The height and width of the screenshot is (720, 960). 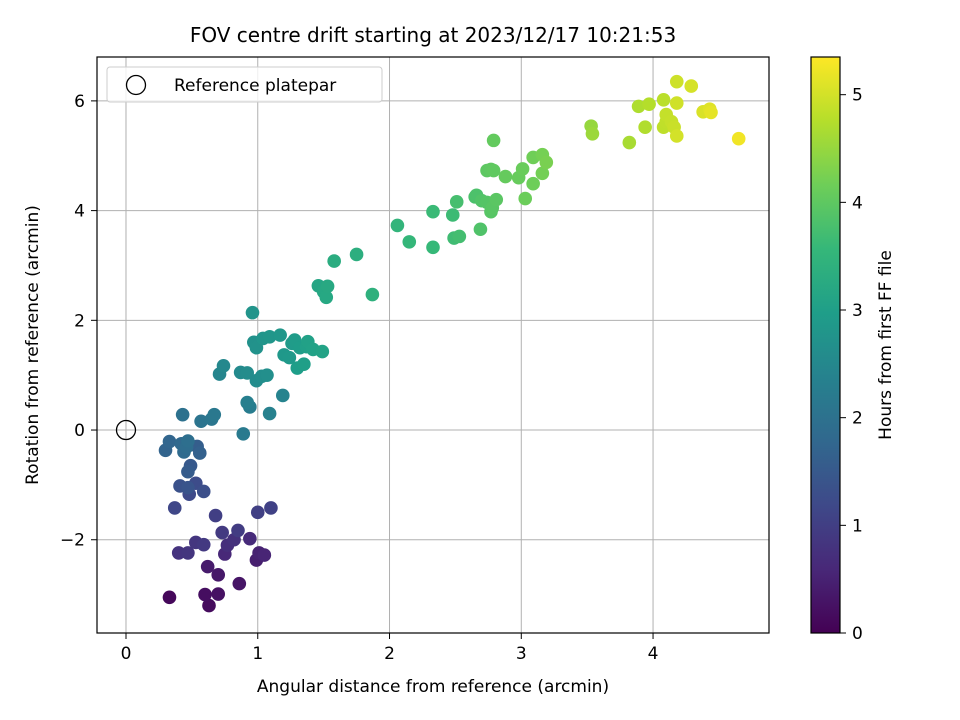 I want to click on legend: Reference platepar, so click(x=244, y=84).